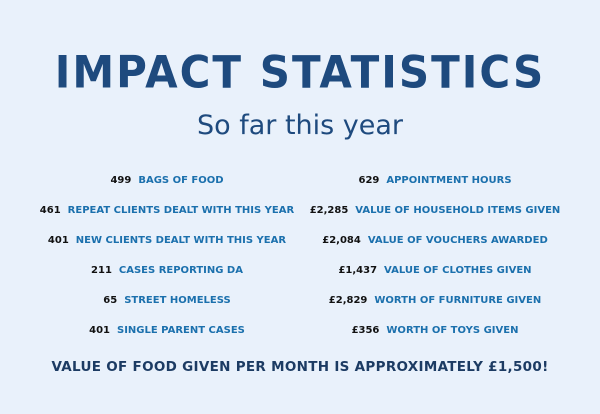 This screenshot has height=414, width=600. I want to click on stat-number: £2,829, so click(348, 300).